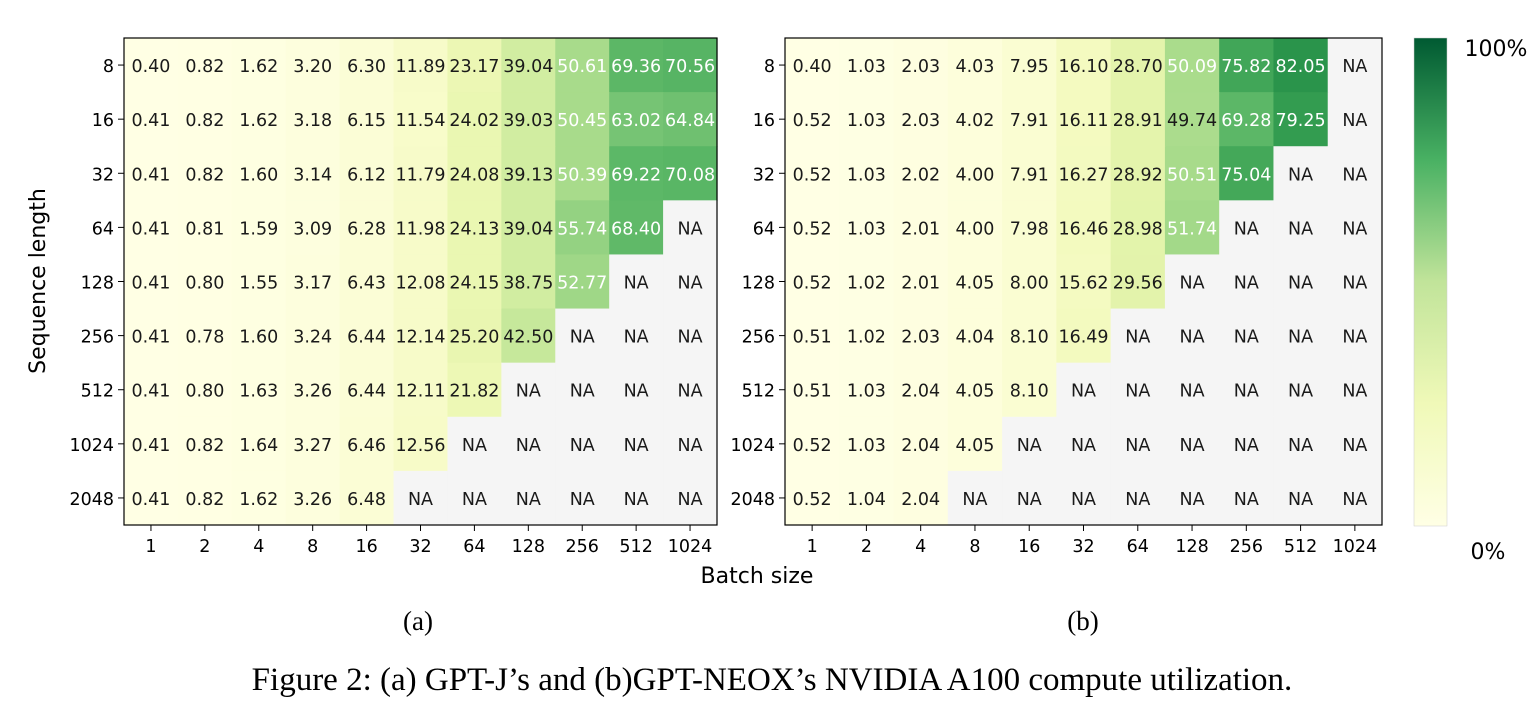 The image size is (1537, 707). What do you see at coordinates (258, 229) in the screenshot?
I see `heatmap-cell-label: 1.59` at bounding box center [258, 229].